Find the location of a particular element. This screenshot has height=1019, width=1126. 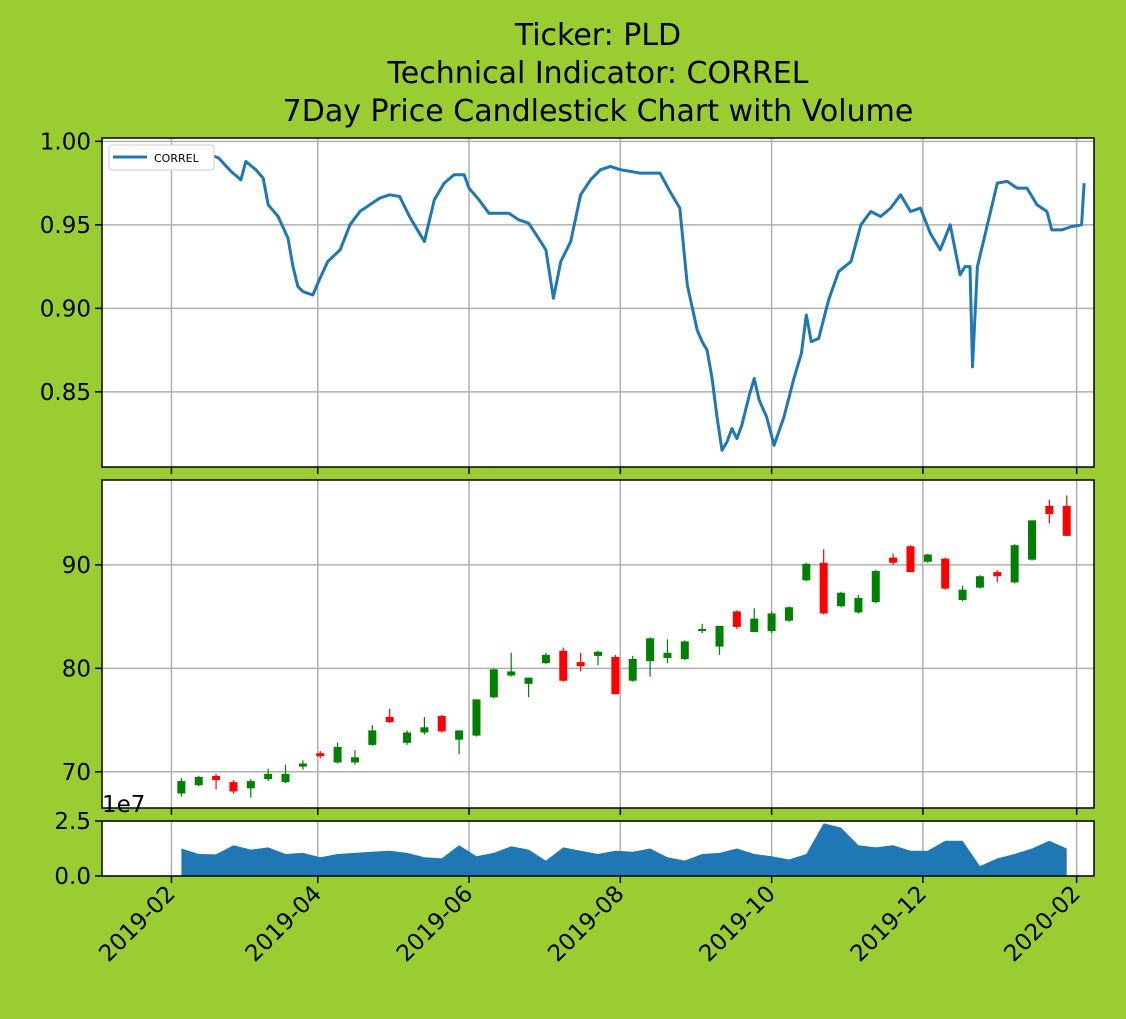

y-tick-label: 1.00 is located at coordinates (65, 142).